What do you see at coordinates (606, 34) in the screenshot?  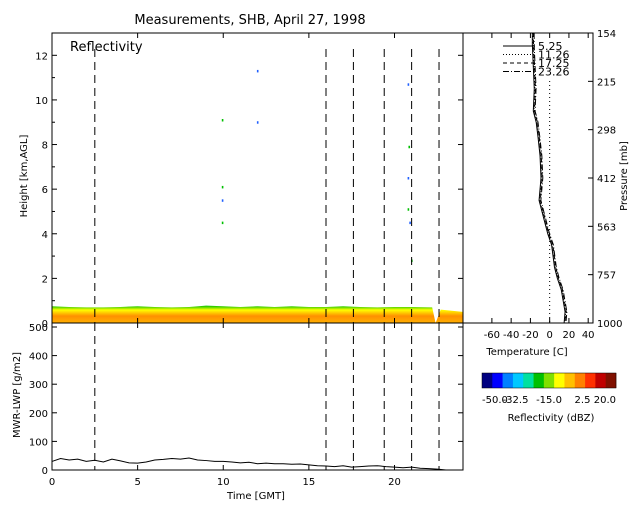 I see `pressure-tick-label: 154` at bounding box center [606, 34].